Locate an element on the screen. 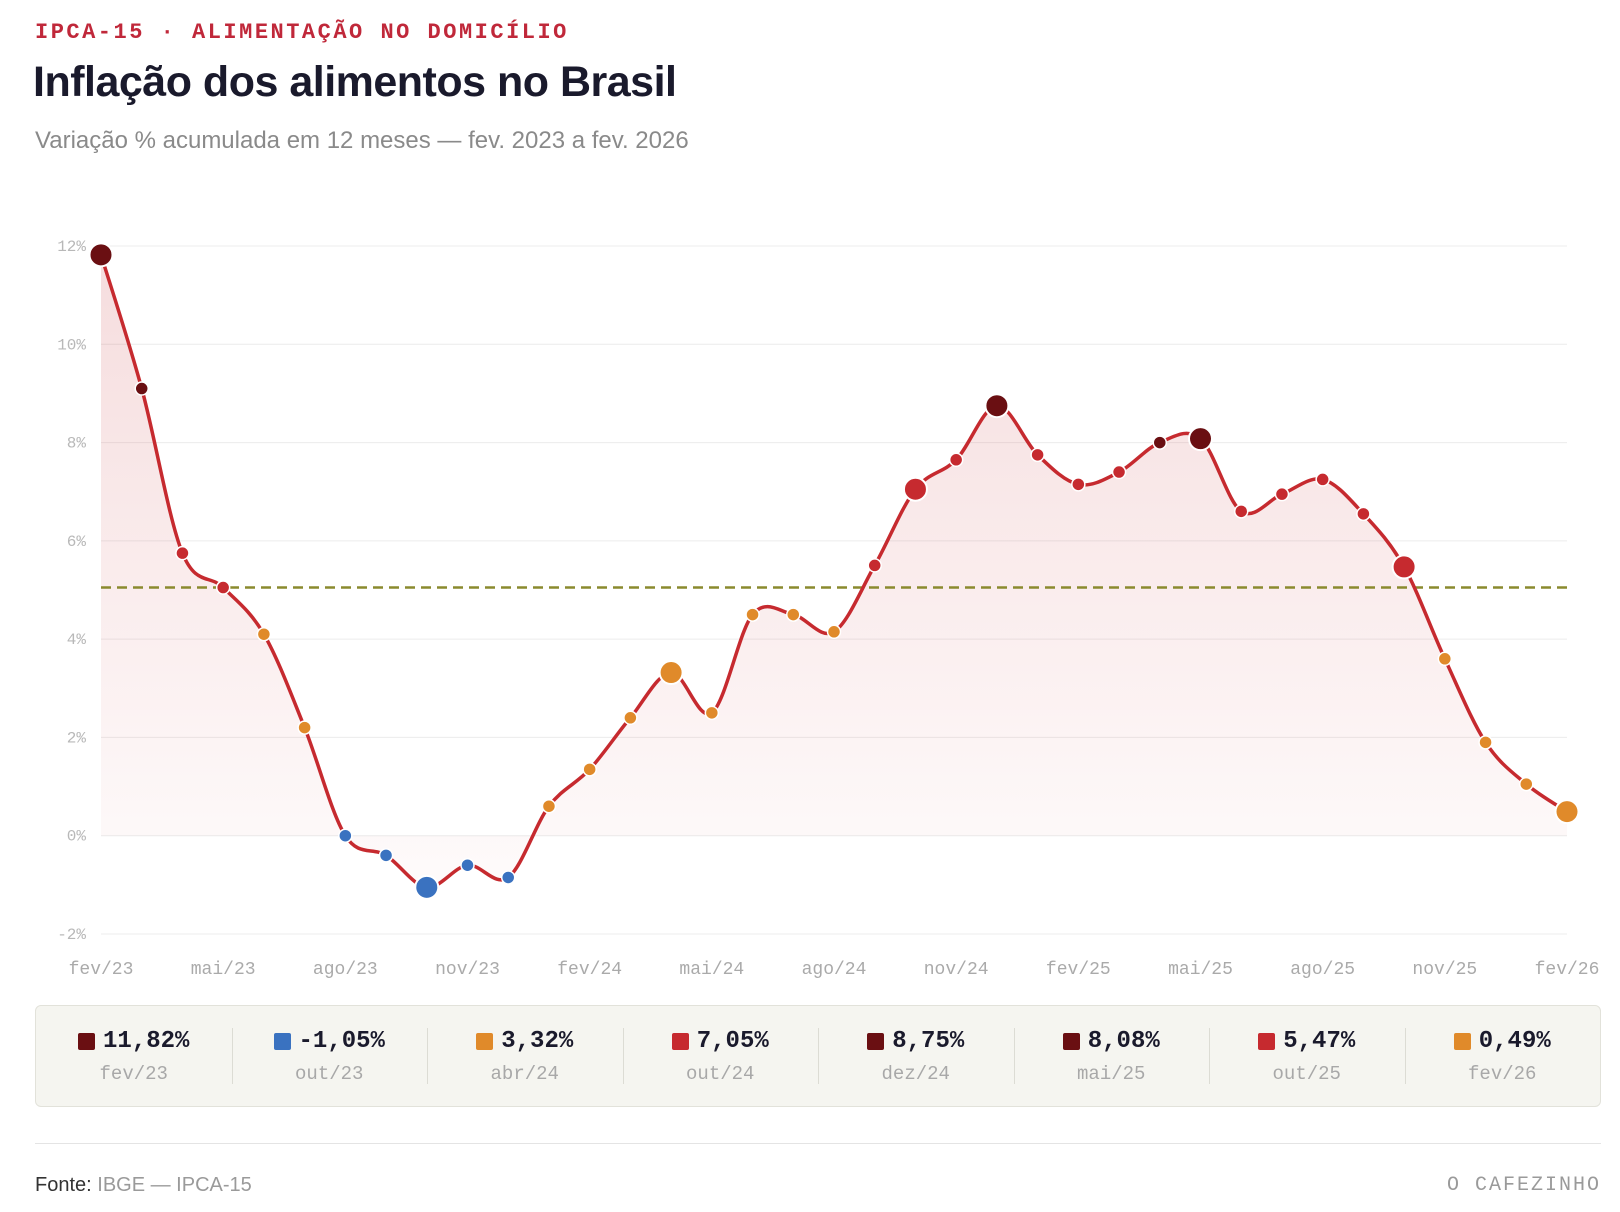  kicker: IPCA-15 · ALIMENTAÇÃO NO DOMICÍLIO is located at coordinates (302, 32).